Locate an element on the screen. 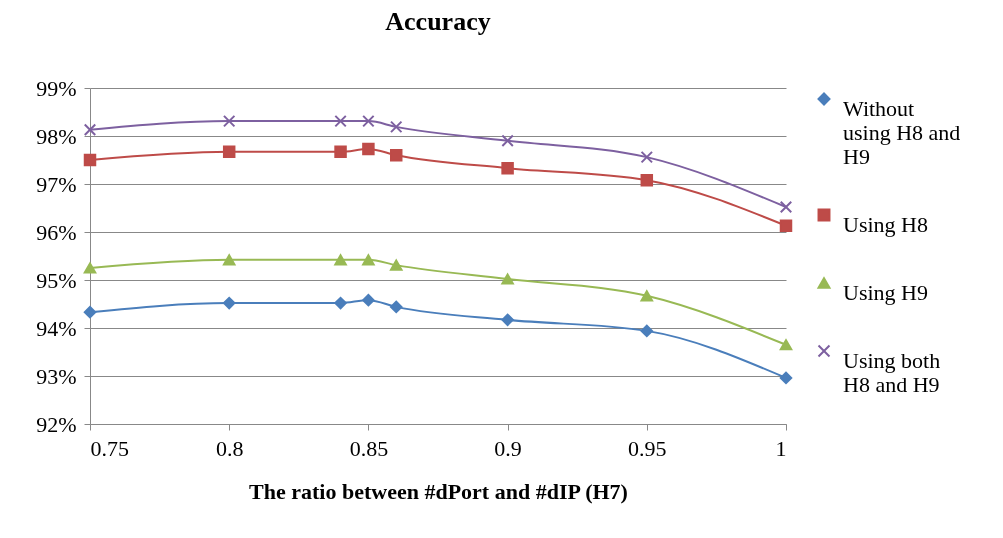 This screenshot has height=538, width=1003. y-tick-label: 95% is located at coordinates (56, 280).